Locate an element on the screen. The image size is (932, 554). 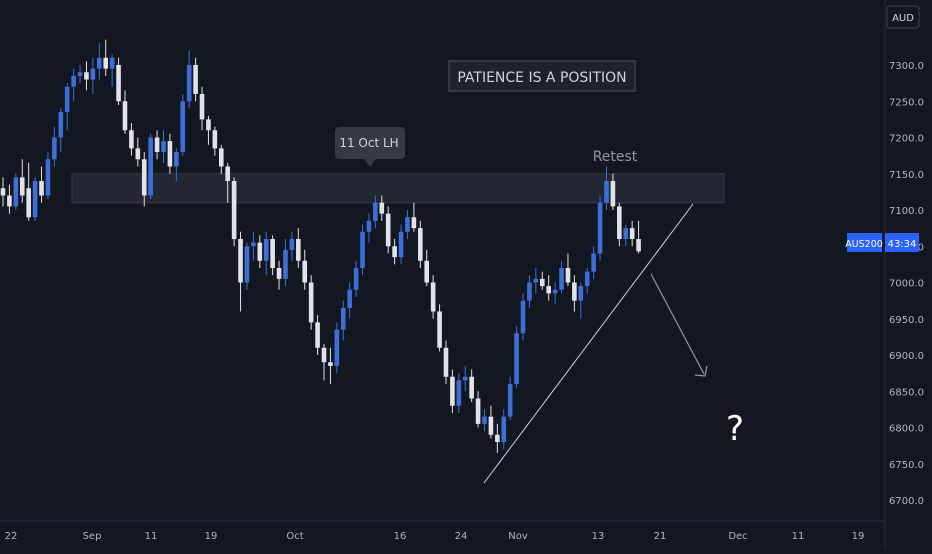
lh-callout: 11 Oct LH is located at coordinates (370, 147).